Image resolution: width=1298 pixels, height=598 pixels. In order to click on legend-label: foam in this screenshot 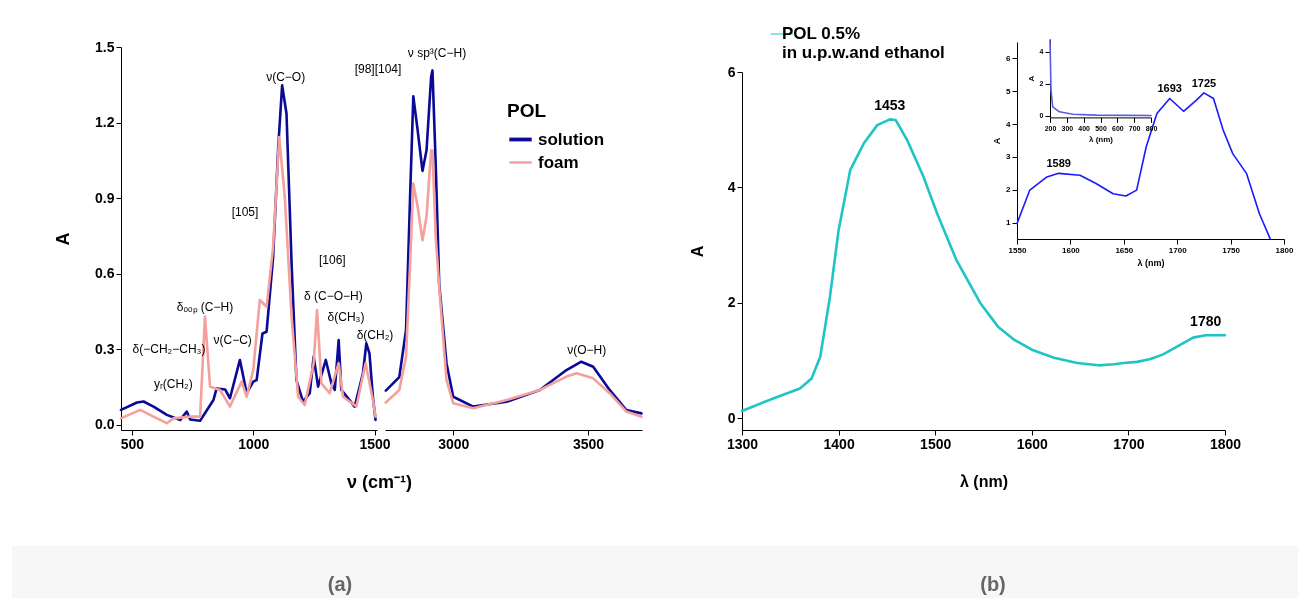, I will do `click(558, 162)`.